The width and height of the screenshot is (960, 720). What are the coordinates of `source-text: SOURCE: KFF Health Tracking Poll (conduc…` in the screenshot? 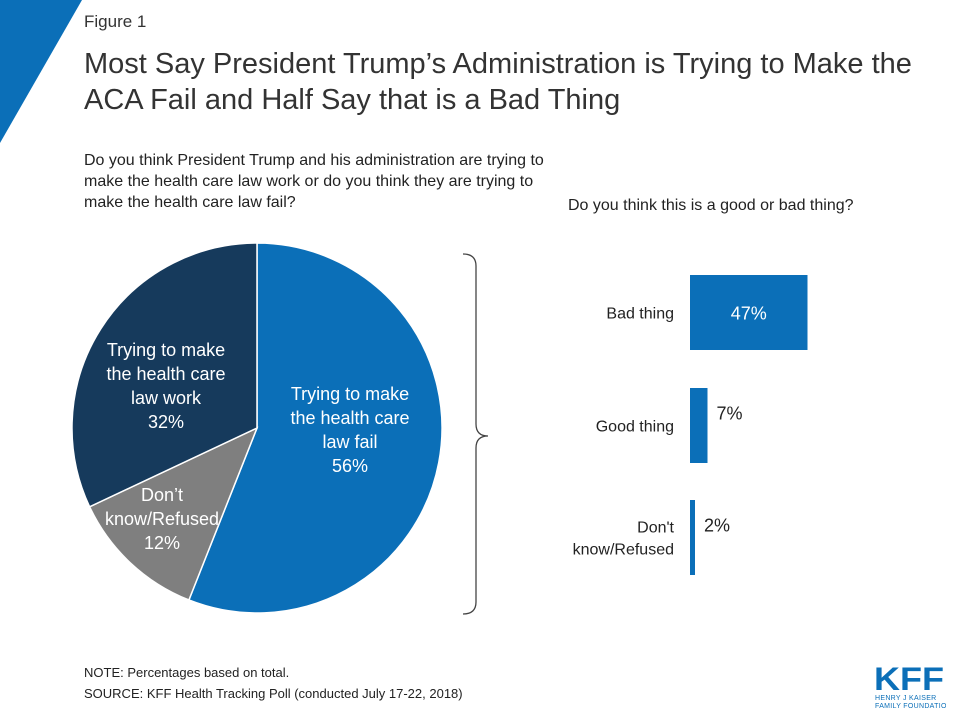 It's located at (273, 693).